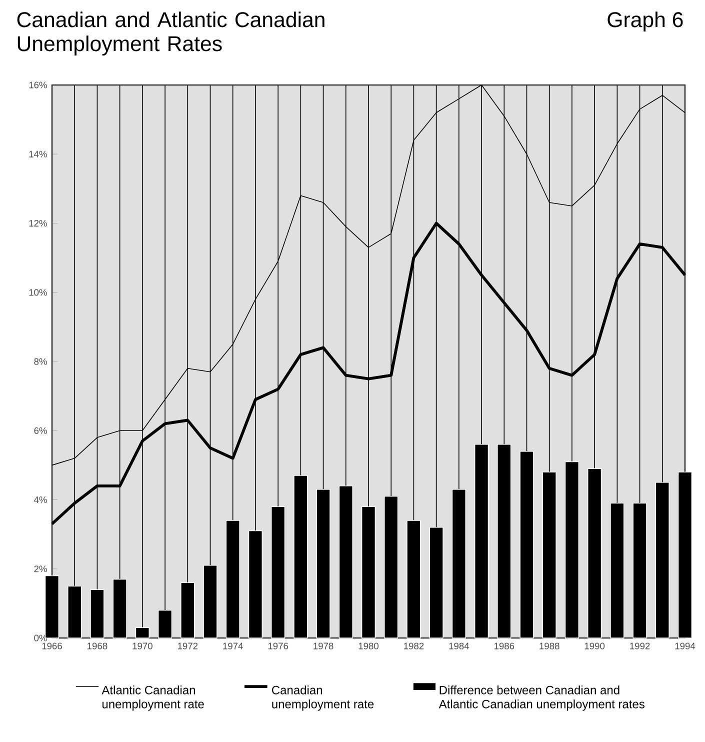  What do you see at coordinates (323, 698) in the screenshot?
I see `legend-label: Canadian unemployment rate` at bounding box center [323, 698].